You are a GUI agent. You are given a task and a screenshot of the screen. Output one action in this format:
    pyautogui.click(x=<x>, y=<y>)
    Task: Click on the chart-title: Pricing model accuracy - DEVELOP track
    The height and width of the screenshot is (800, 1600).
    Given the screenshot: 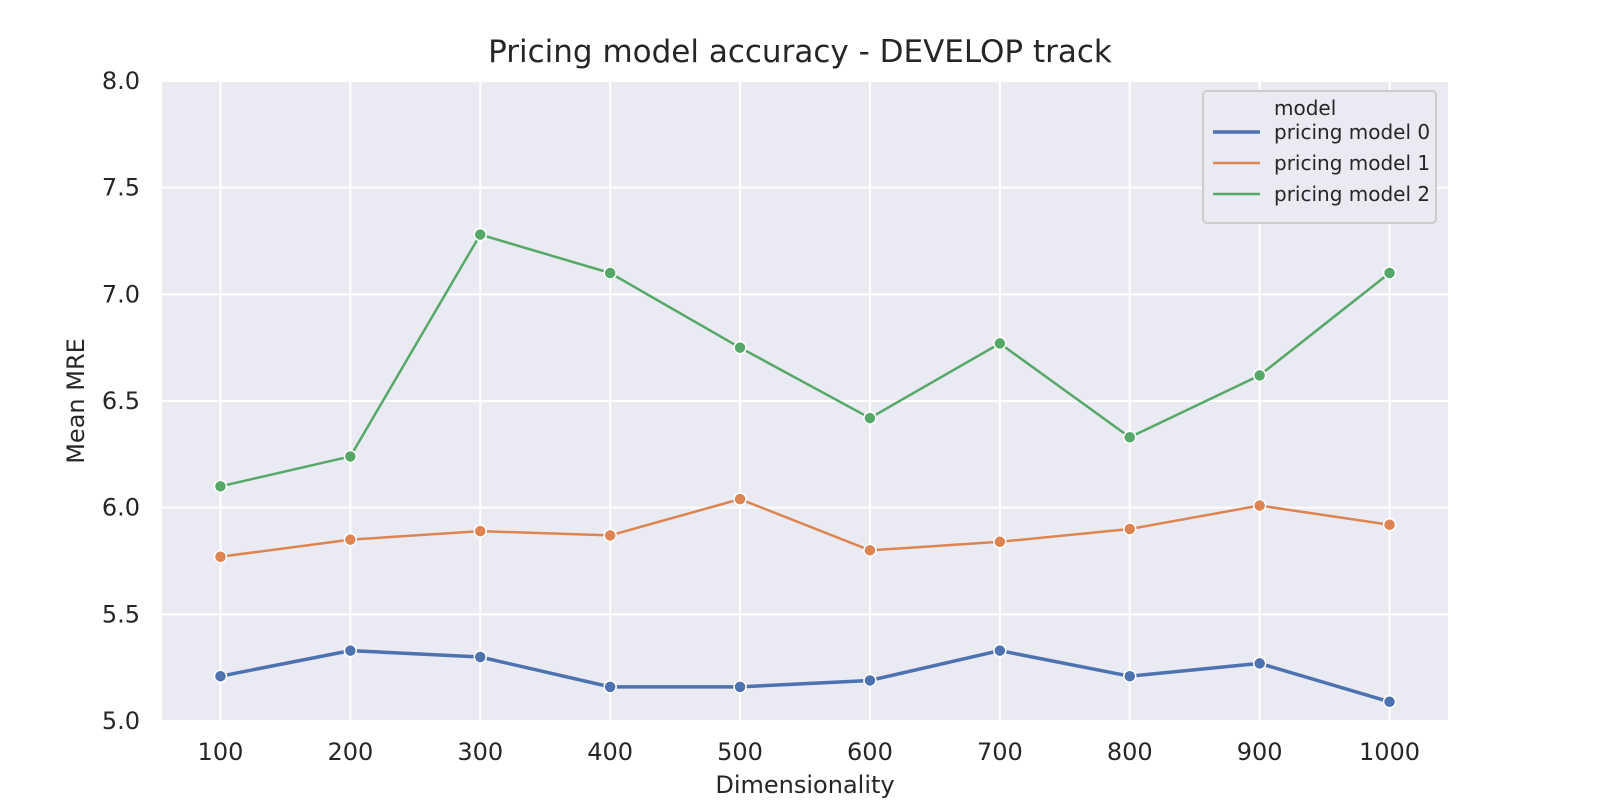 What is the action you would take?
    pyautogui.click(x=800, y=52)
    